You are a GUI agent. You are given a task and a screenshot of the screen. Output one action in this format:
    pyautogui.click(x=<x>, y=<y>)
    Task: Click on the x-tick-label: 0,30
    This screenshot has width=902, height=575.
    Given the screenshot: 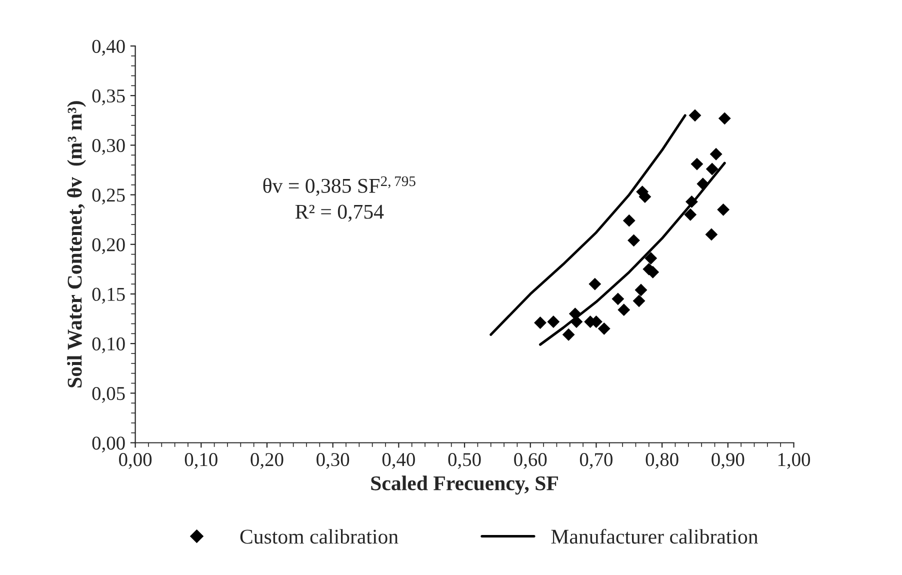 What is the action you would take?
    pyautogui.click(x=333, y=461)
    